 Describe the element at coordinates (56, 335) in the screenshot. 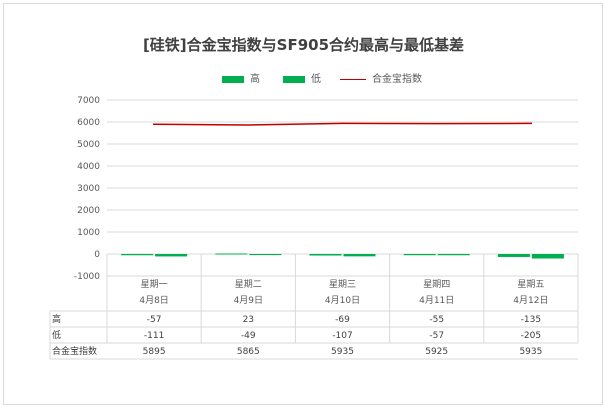

I see `table-row-header: 低` at that location.